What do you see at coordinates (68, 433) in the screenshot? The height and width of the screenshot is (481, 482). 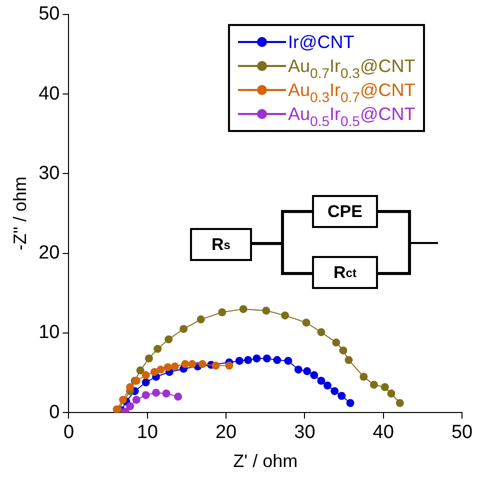 I see `x-tick-label: 0` at bounding box center [68, 433].